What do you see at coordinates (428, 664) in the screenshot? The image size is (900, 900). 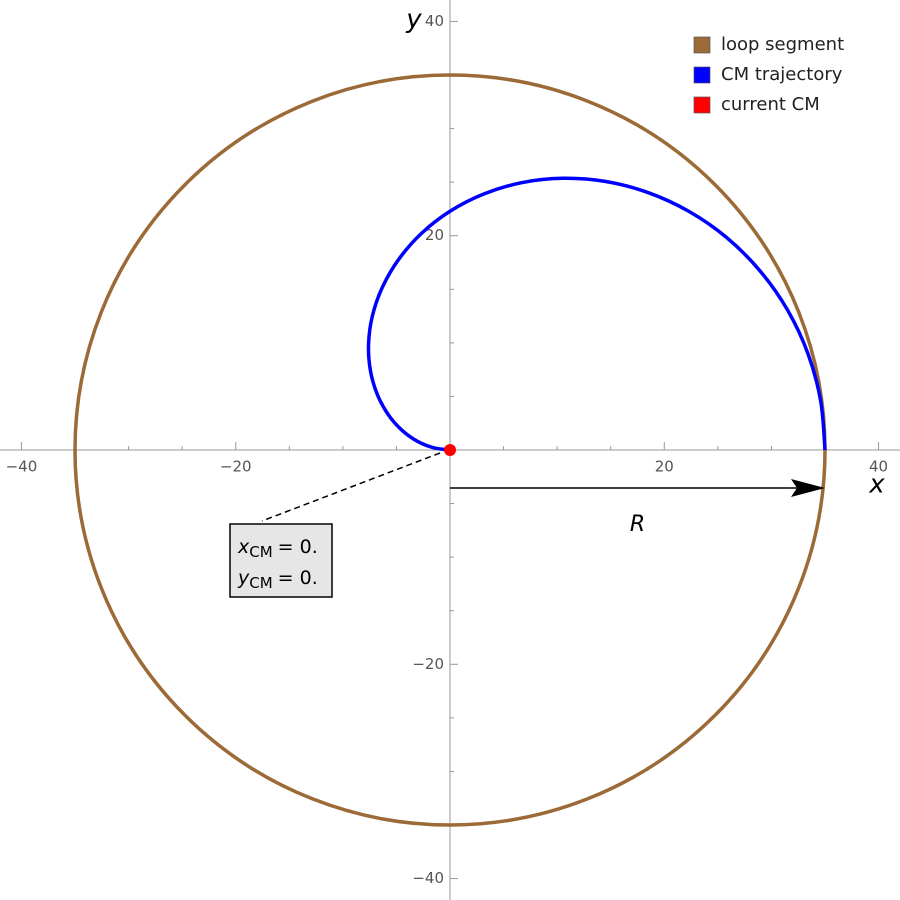 I see `y-tick-label: −20` at bounding box center [428, 664].